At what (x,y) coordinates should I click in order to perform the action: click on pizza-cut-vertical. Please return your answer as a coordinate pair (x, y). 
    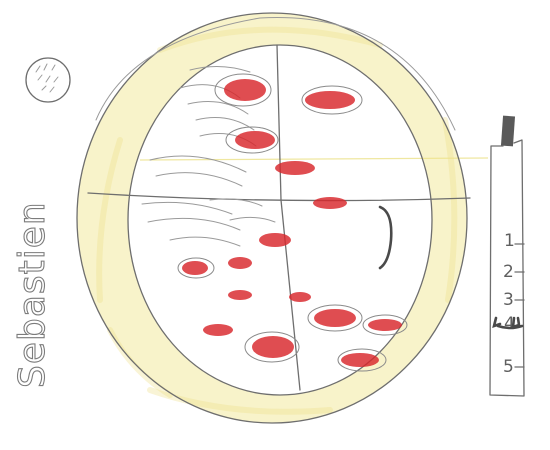
    Looking at the image, I should click on (288, 217).